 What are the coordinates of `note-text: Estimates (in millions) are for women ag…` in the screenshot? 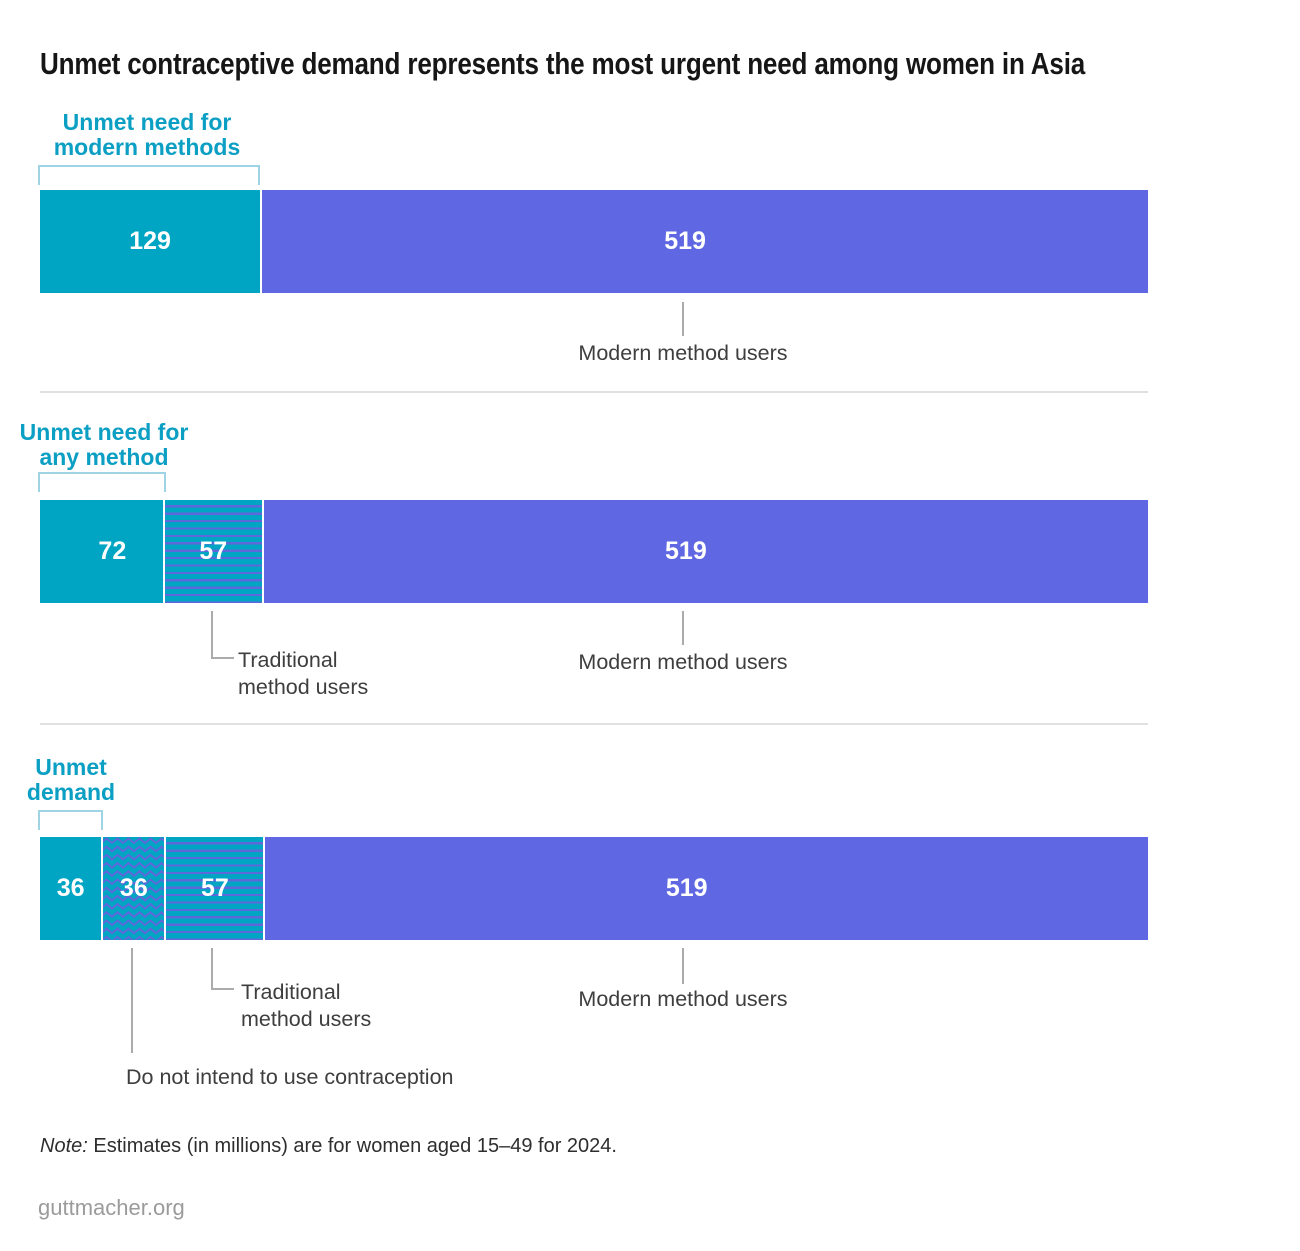 It's located at (352, 1146).